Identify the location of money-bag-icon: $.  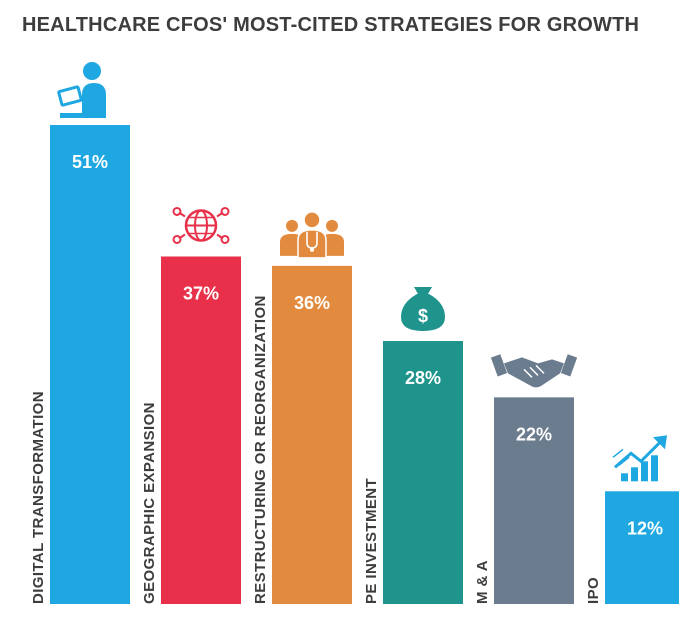
(423, 309).